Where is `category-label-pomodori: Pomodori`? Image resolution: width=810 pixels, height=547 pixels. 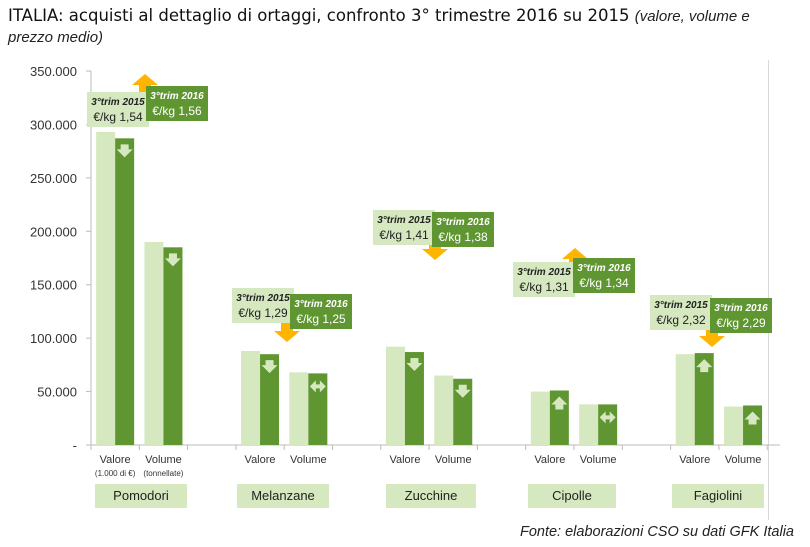
category-label-pomodori: Pomodori is located at coordinates (141, 496).